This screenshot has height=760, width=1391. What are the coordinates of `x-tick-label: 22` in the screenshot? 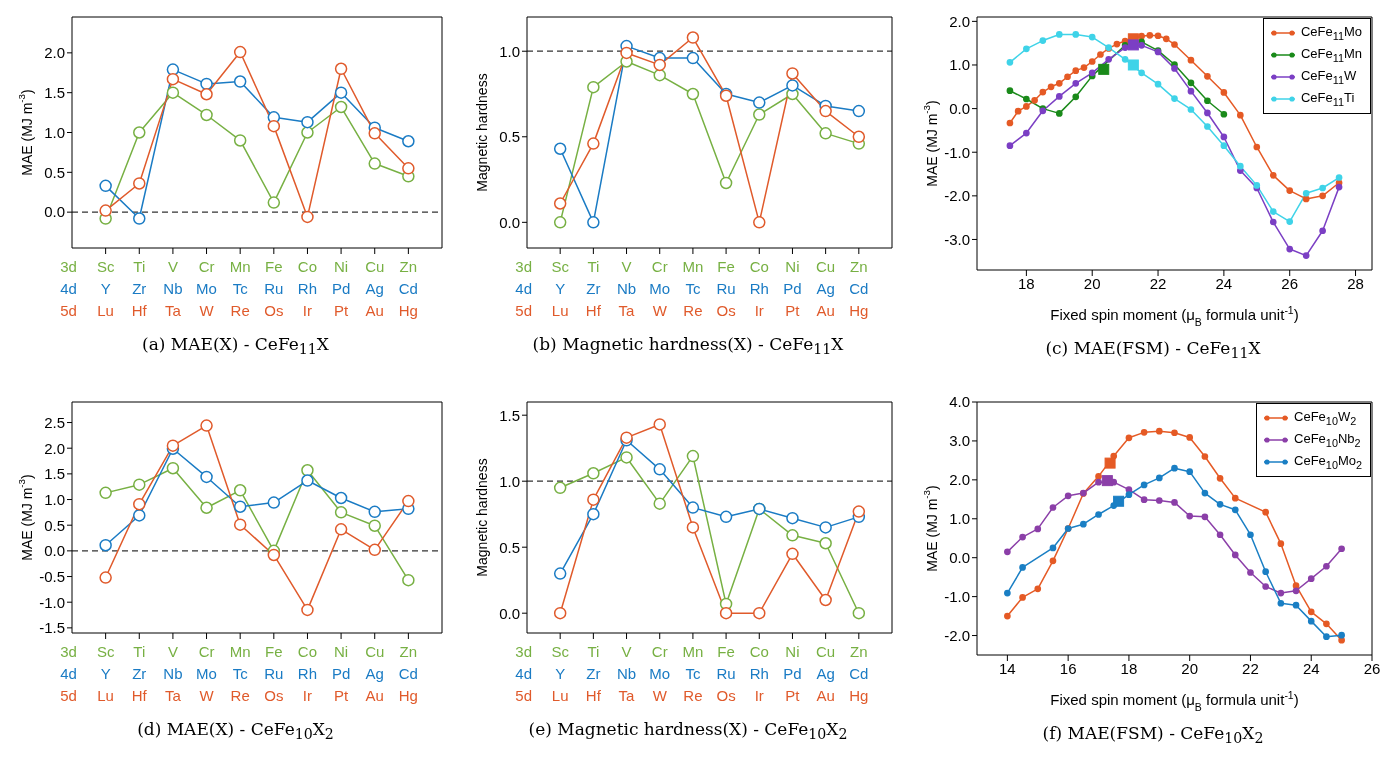 It's located at (1158, 283).